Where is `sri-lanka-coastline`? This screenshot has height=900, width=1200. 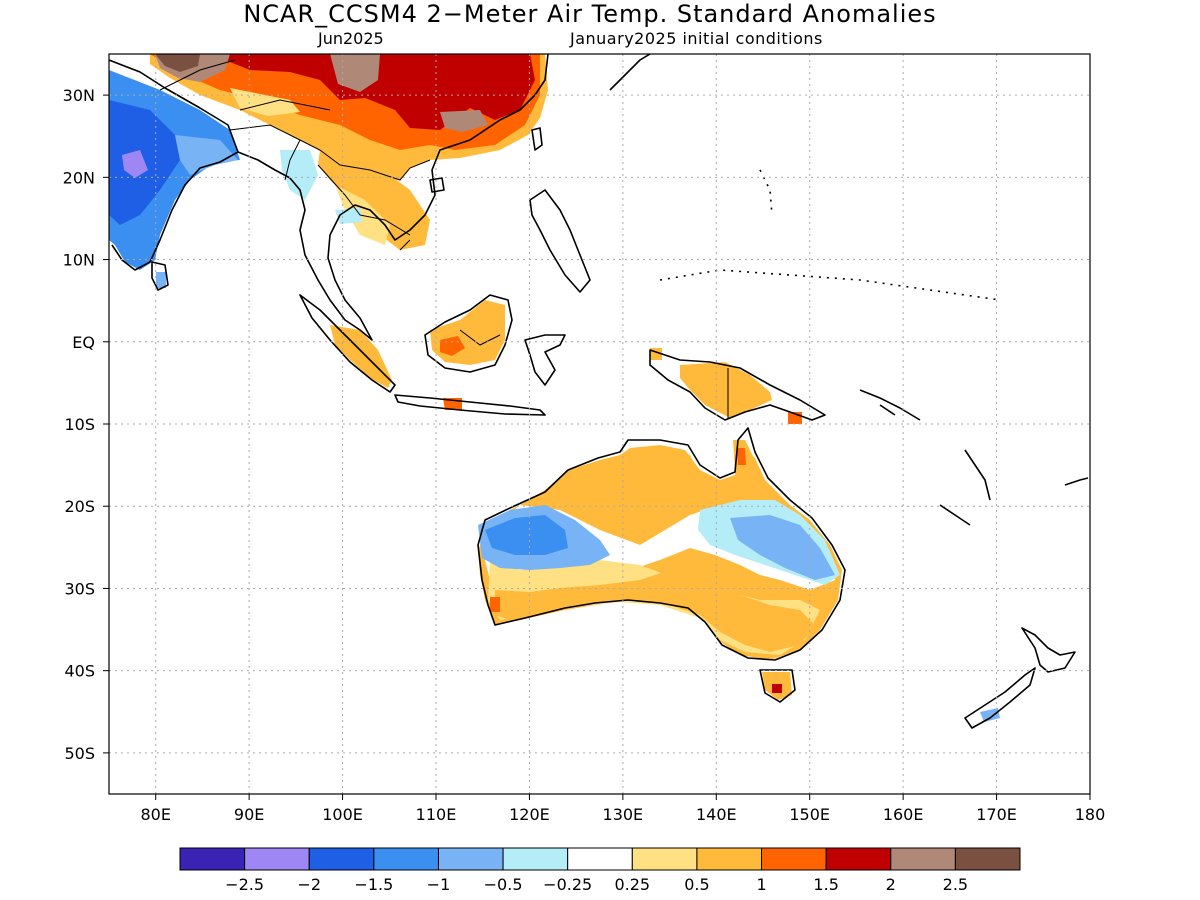 sri-lanka-coastline is located at coordinates (160, 276).